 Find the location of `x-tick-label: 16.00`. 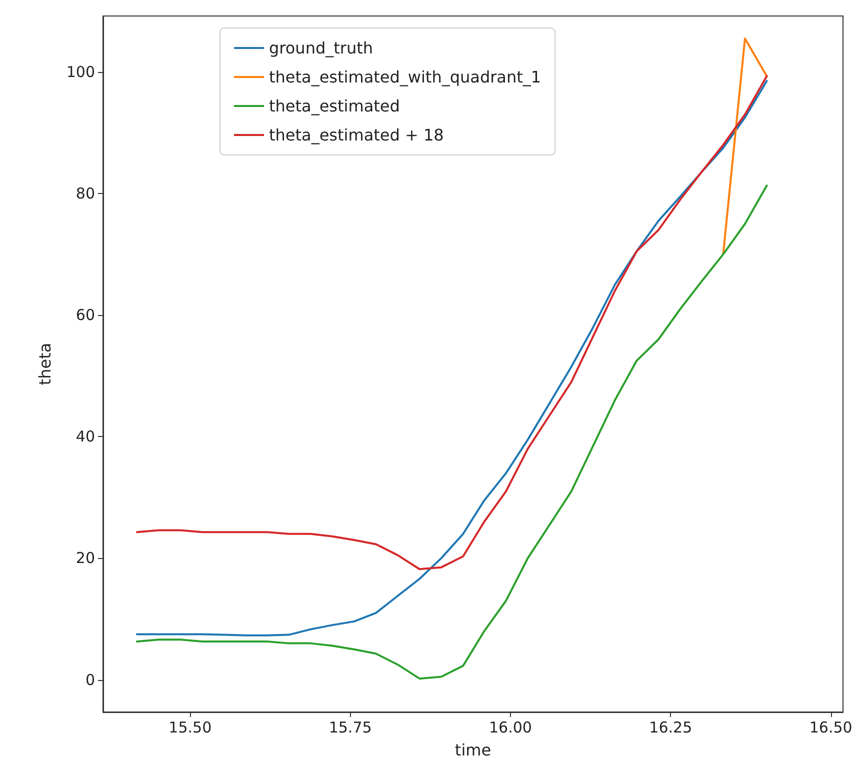

x-tick-label: 16.00 is located at coordinates (510, 727).